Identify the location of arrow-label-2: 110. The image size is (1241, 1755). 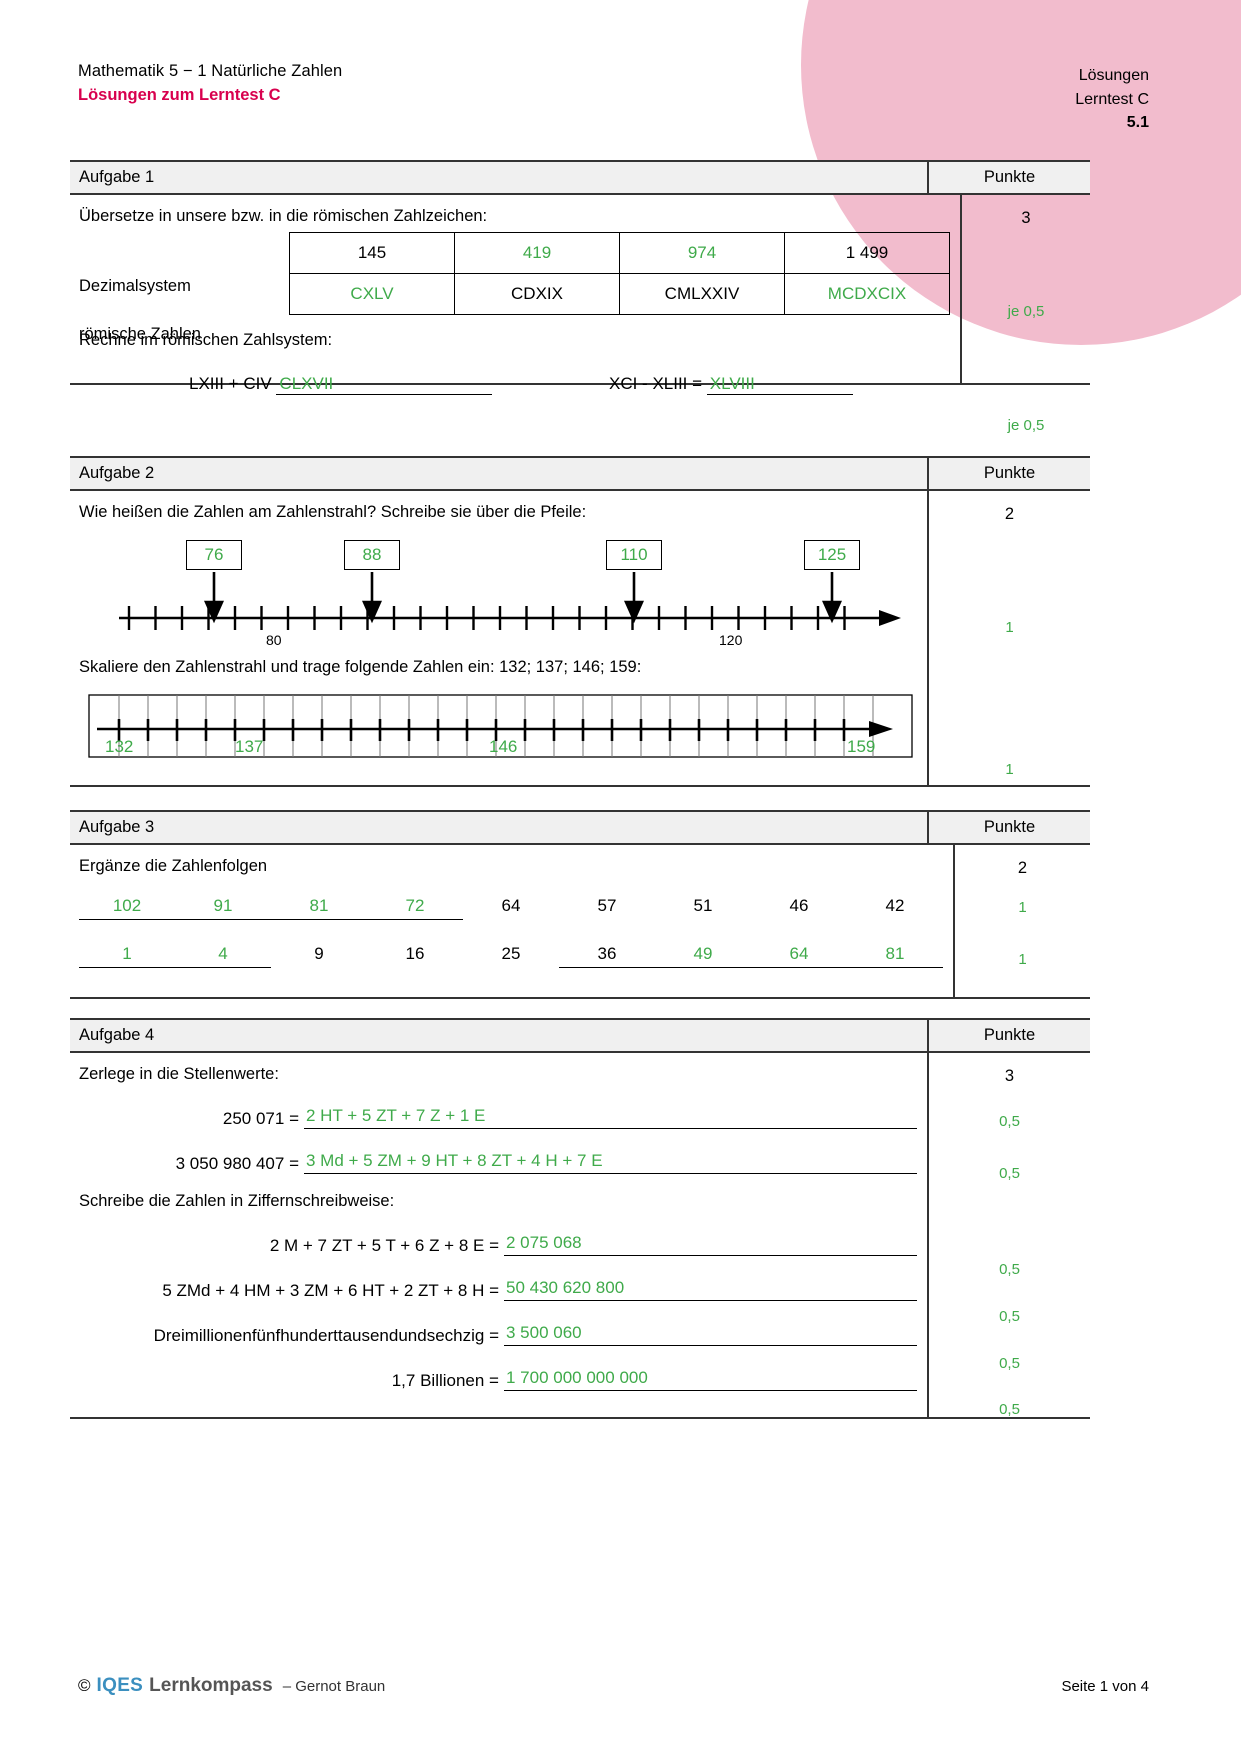
(634, 555).